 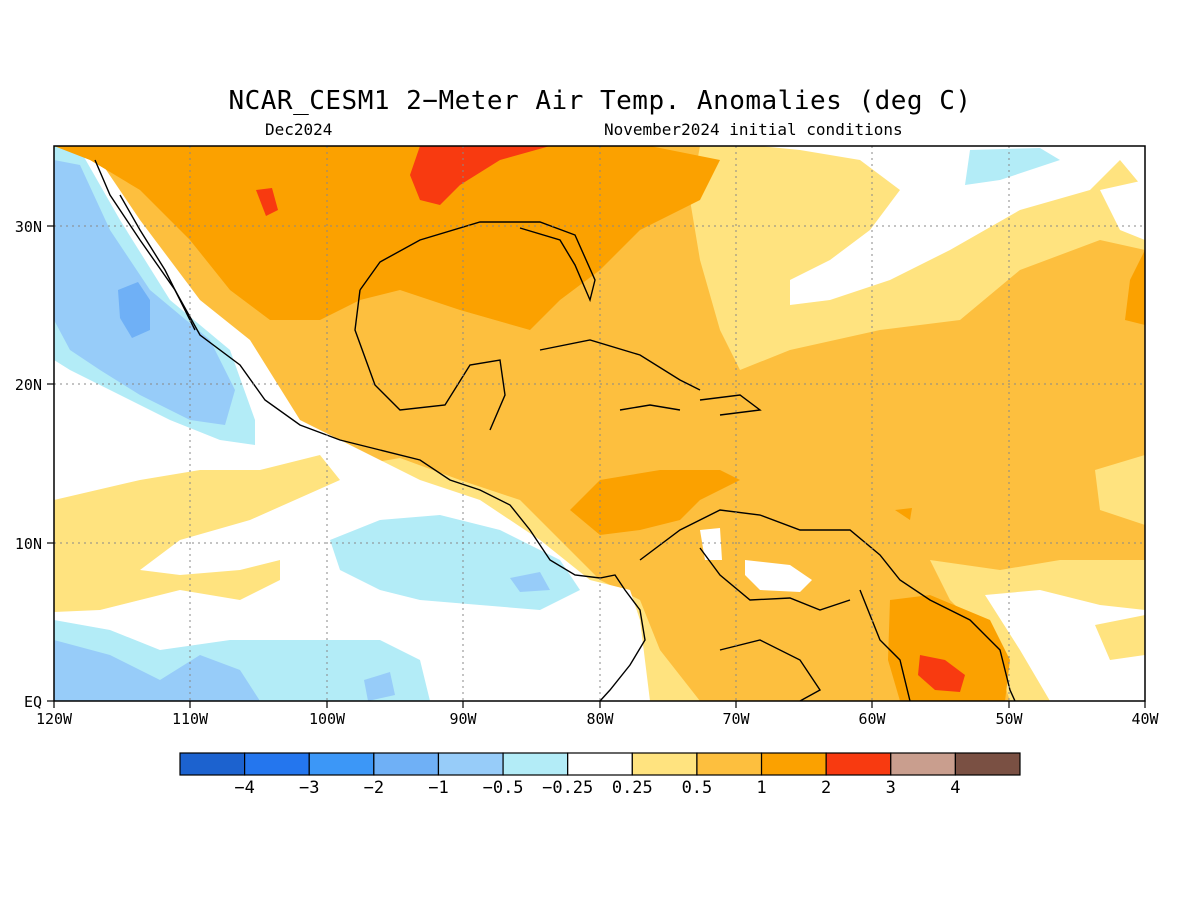 What do you see at coordinates (438, 788) in the screenshot?
I see `colorbar-label: −1` at bounding box center [438, 788].